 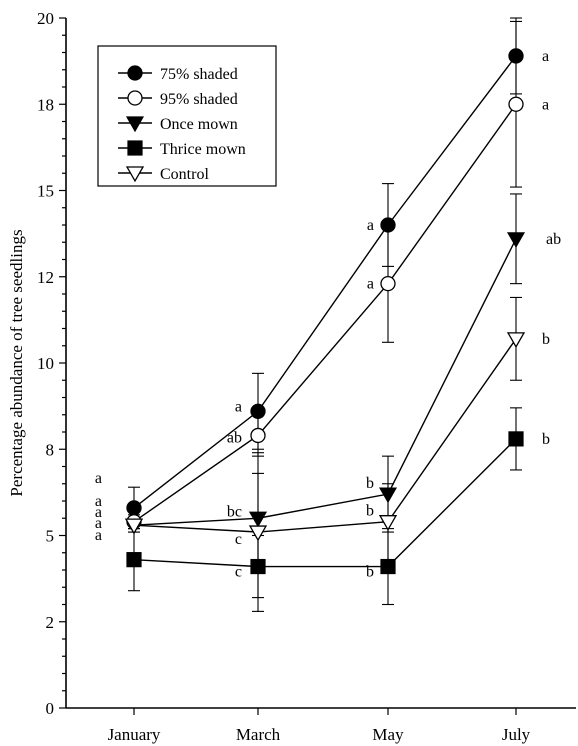 I want to click on significance-label: bc, so click(x=234, y=511).